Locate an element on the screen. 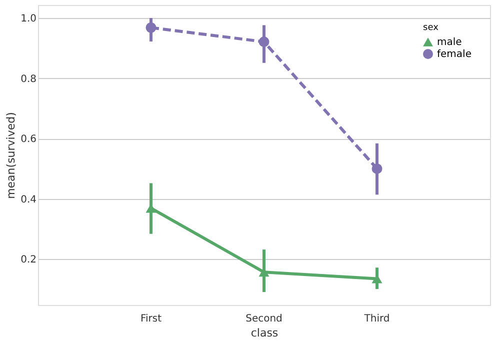 The width and height of the screenshot is (495, 343). y-tick-label: 1.0 is located at coordinates (28, 18).